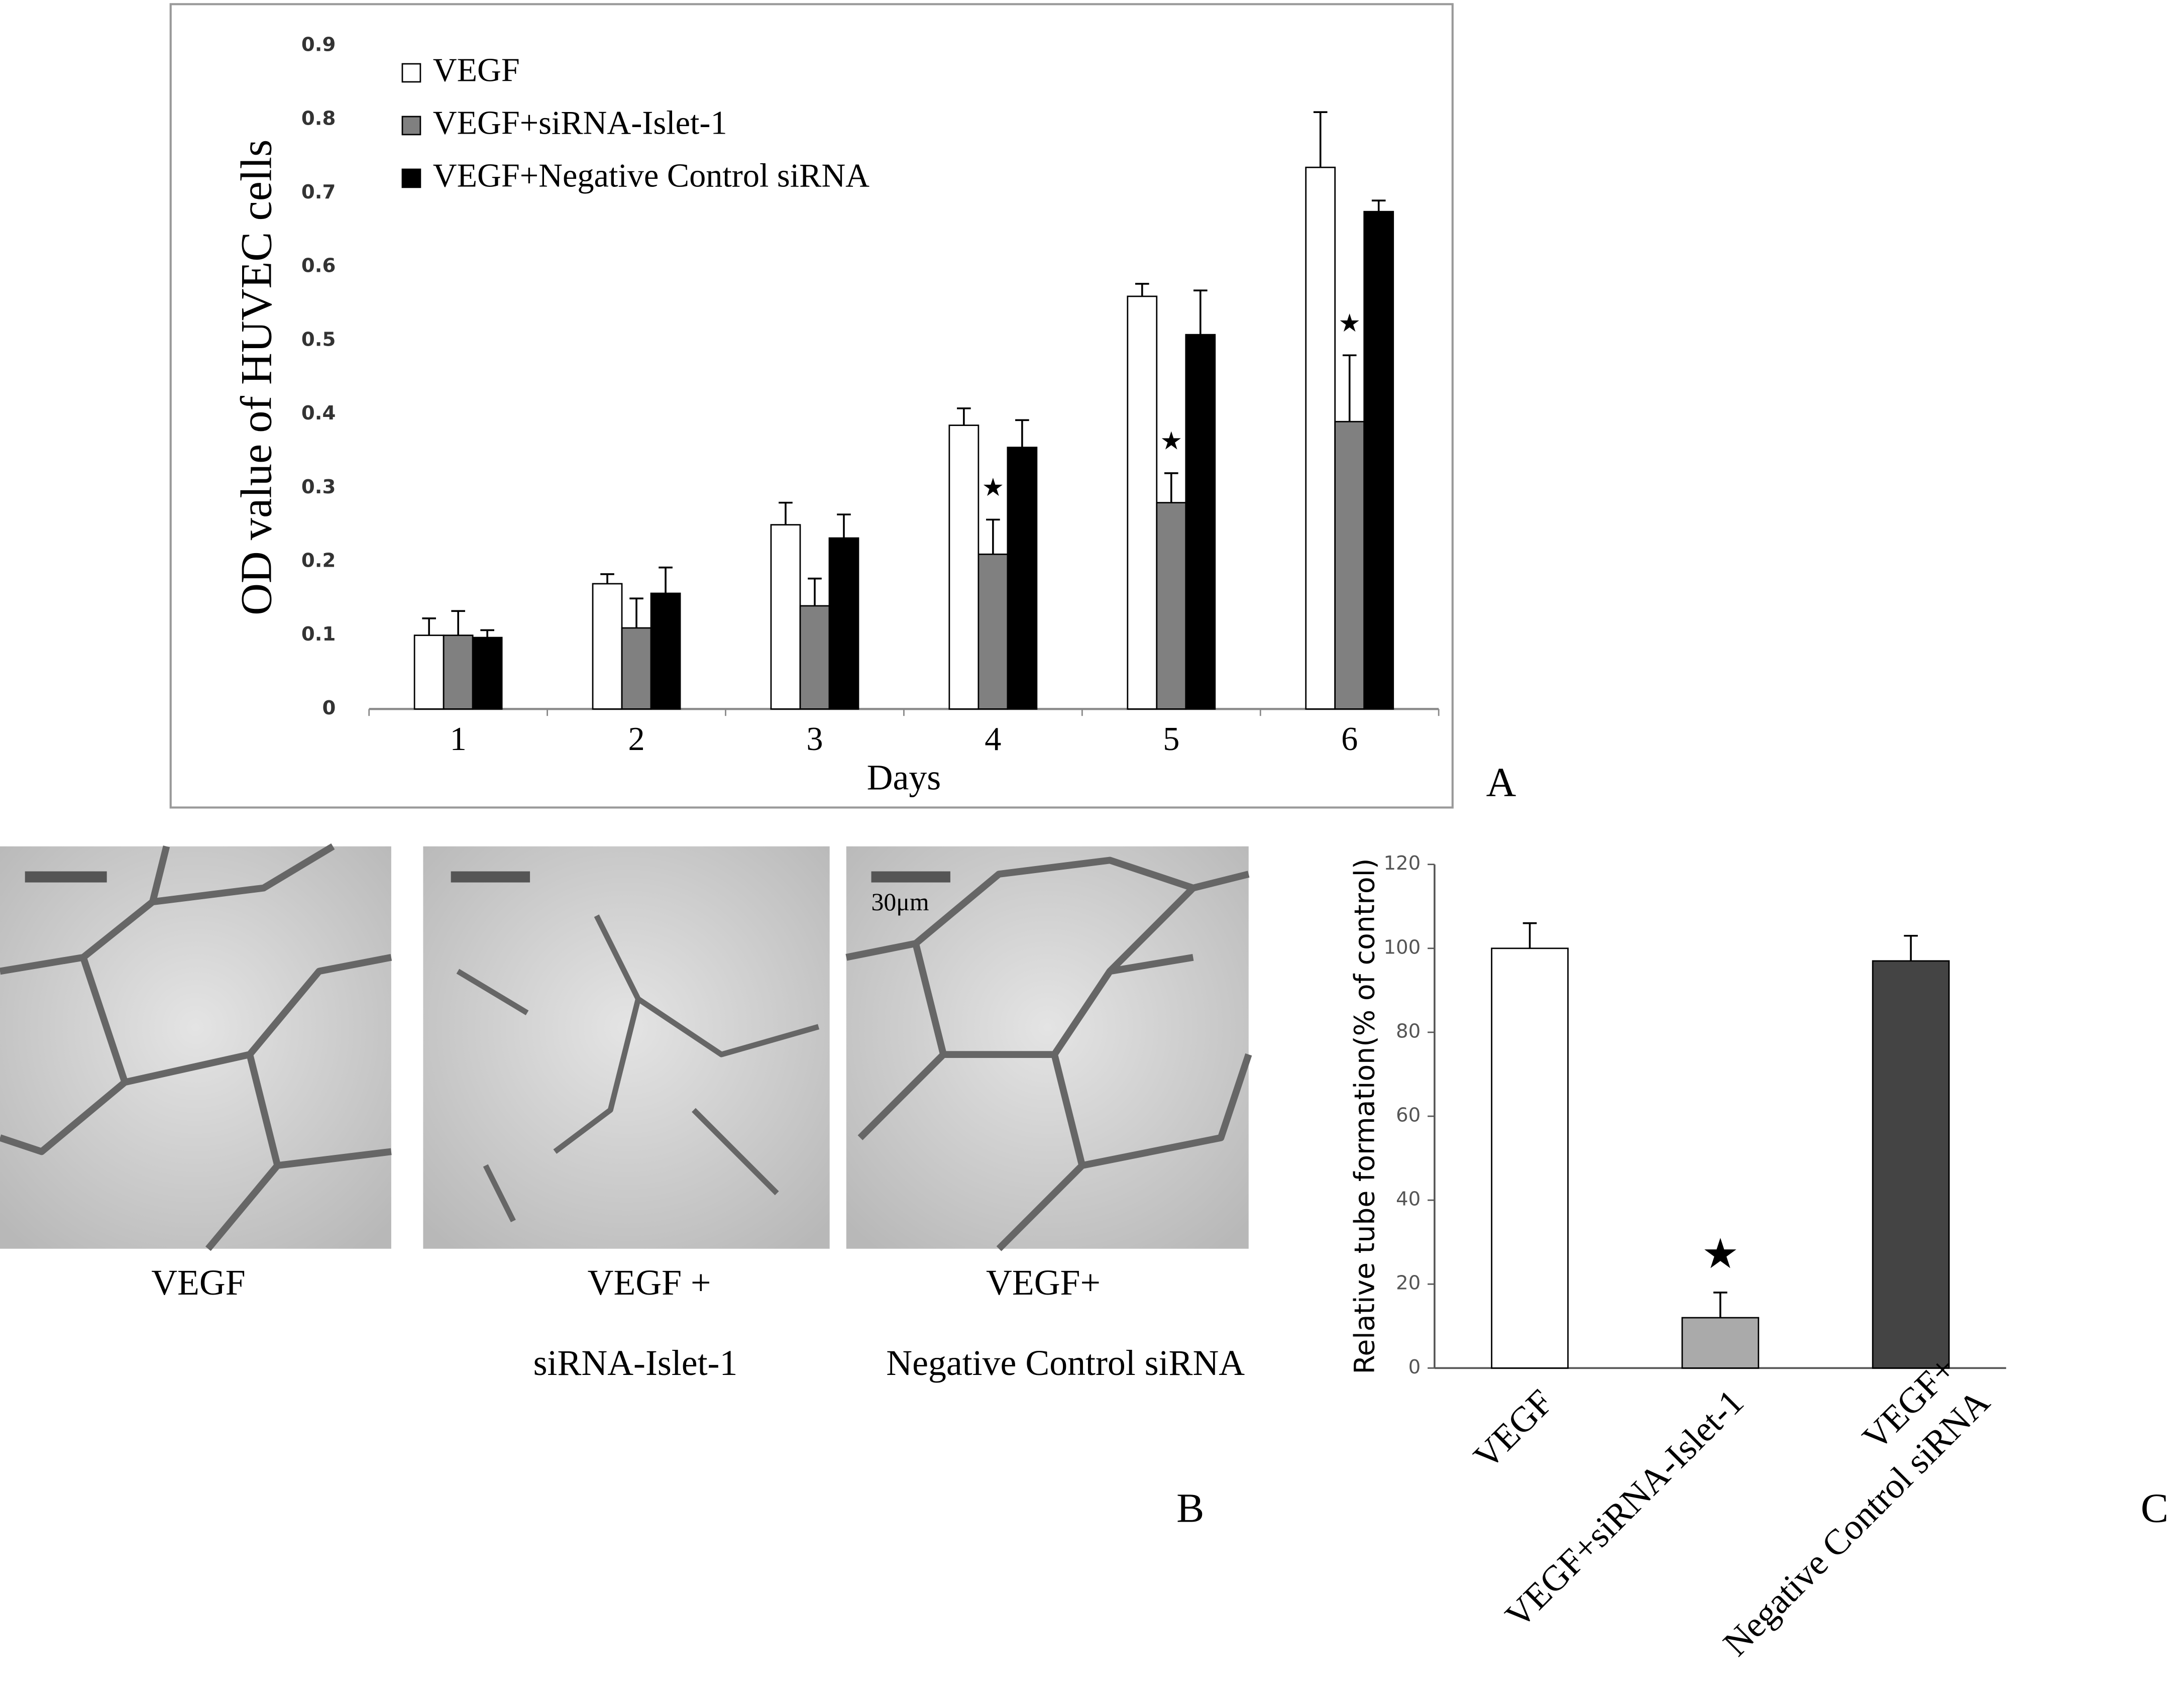  What do you see at coordinates (318, 560) in the screenshot?
I see `y-tick-label: 0.2` at bounding box center [318, 560].